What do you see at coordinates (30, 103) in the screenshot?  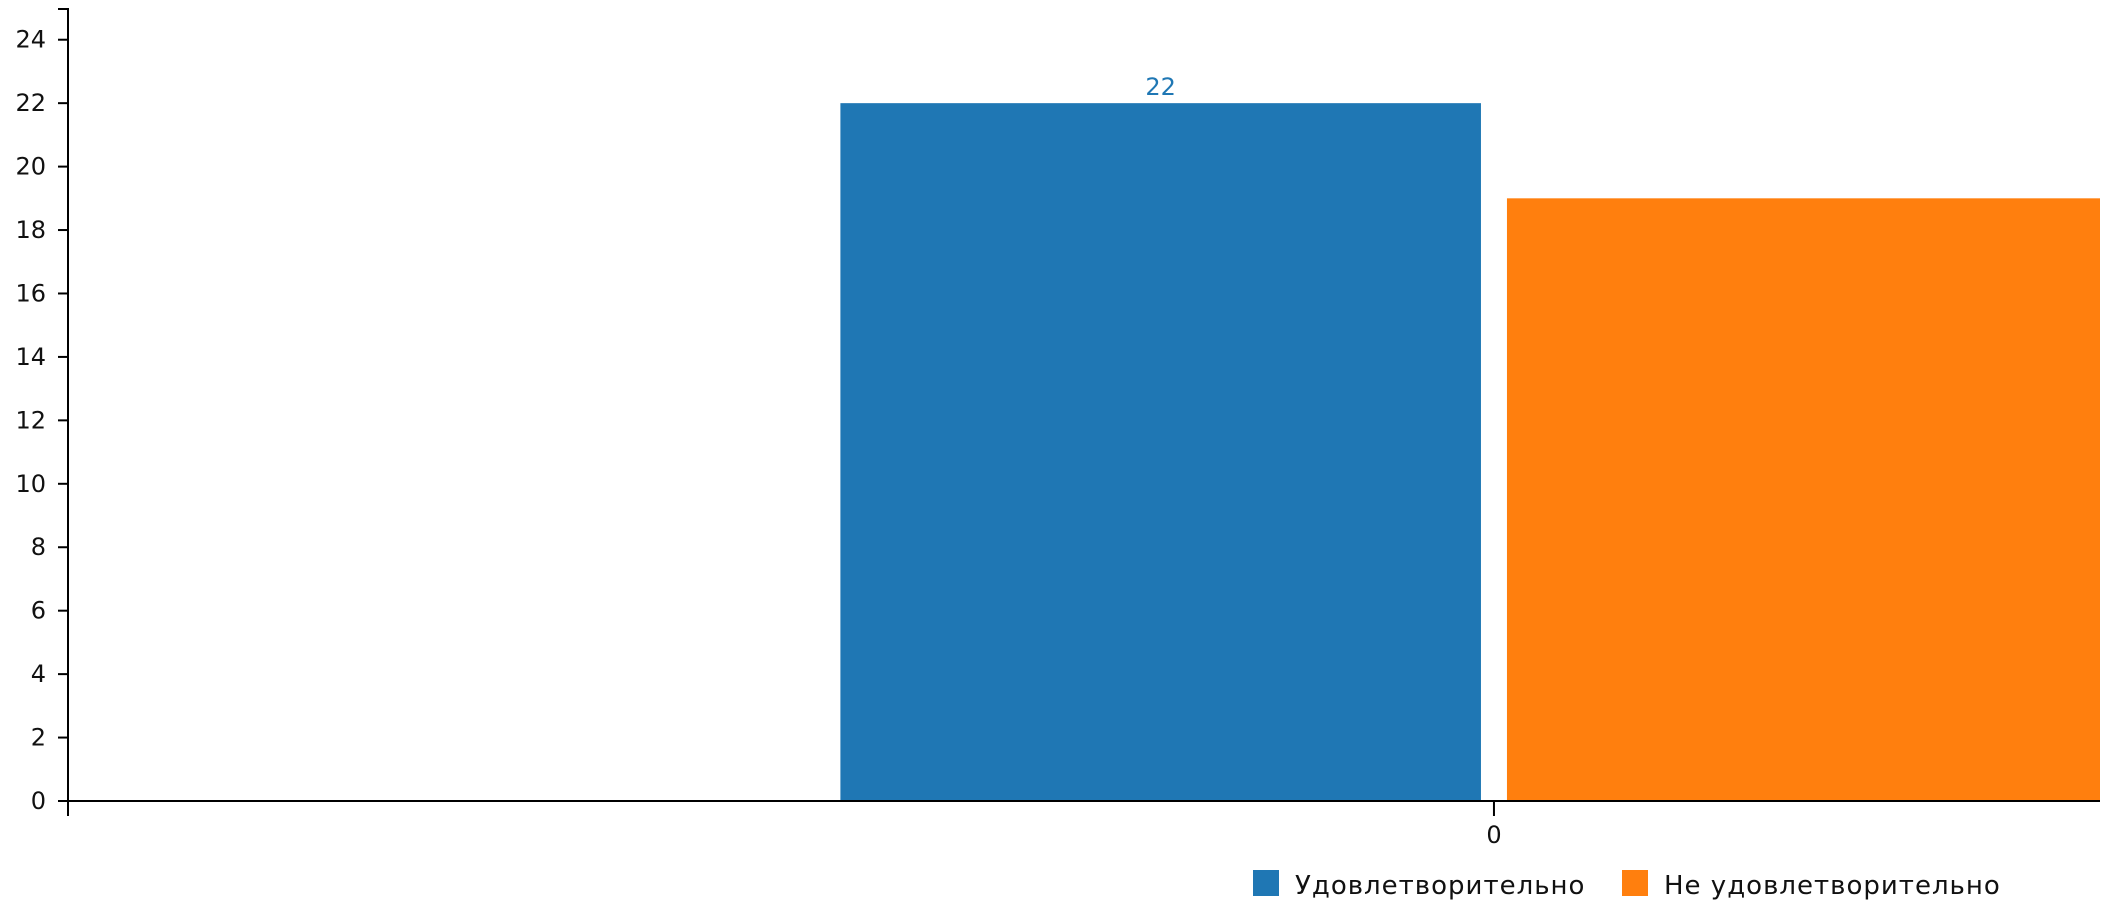 I see `y-tick-label: 22` at bounding box center [30, 103].